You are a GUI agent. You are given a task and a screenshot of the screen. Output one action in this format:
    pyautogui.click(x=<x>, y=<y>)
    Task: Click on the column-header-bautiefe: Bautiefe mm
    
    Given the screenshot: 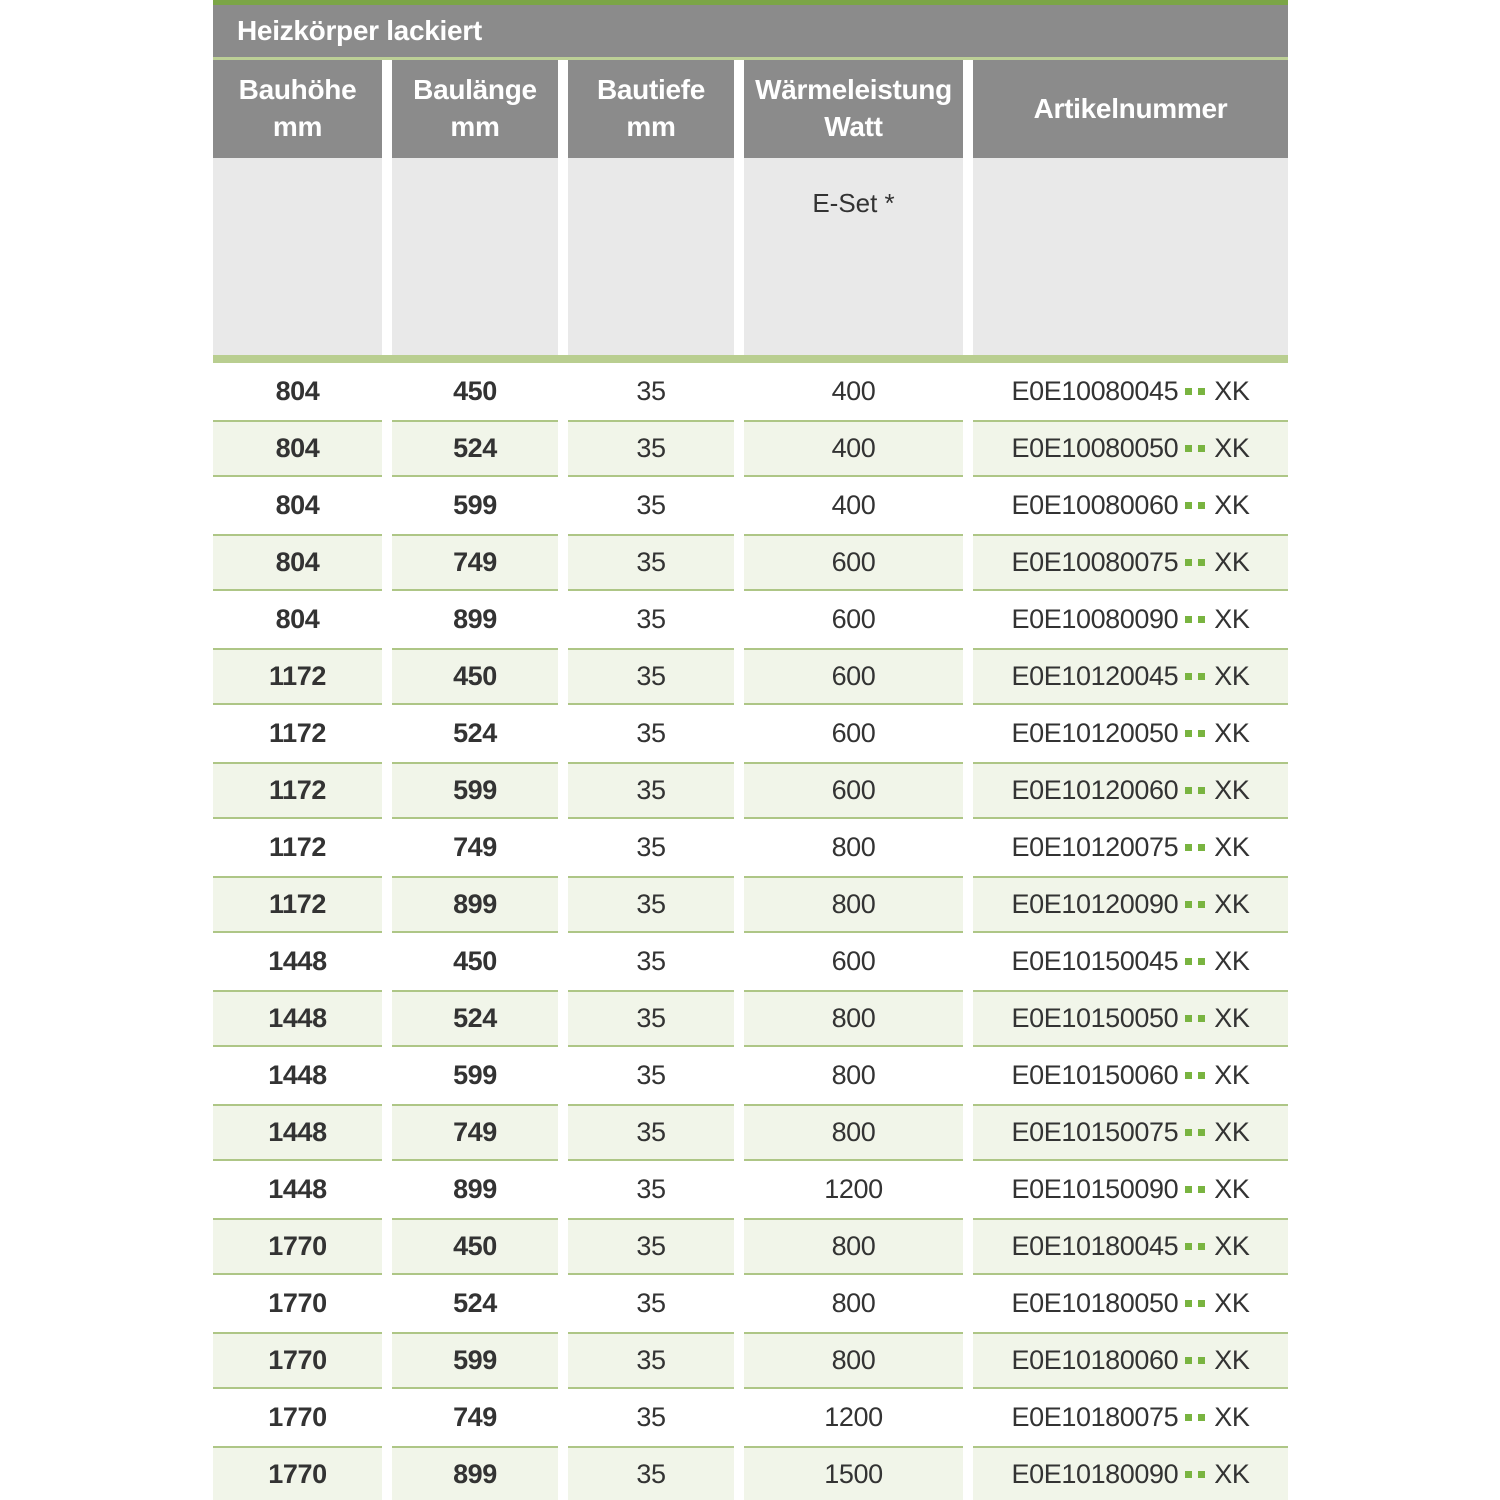 What is the action you would take?
    pyautogui.click(x=651, y=109)
    